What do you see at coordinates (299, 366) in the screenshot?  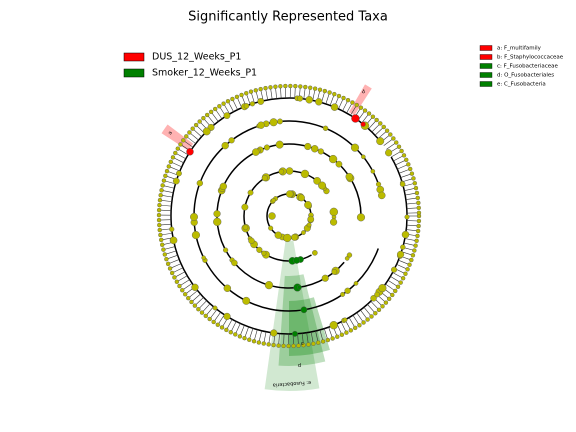 I see `clade-label: d` at bounding box center [299, 366].